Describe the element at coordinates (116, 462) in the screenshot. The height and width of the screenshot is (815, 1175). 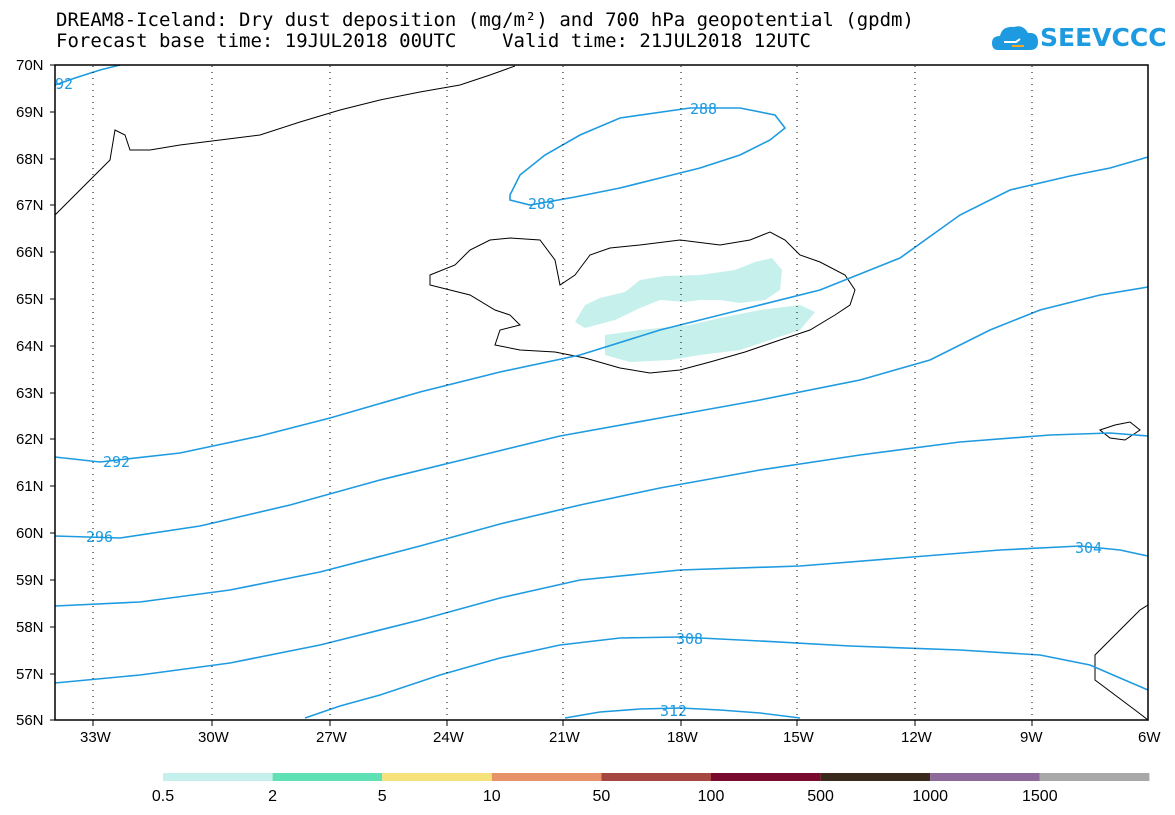
I see `contour-label: 292` at that location.